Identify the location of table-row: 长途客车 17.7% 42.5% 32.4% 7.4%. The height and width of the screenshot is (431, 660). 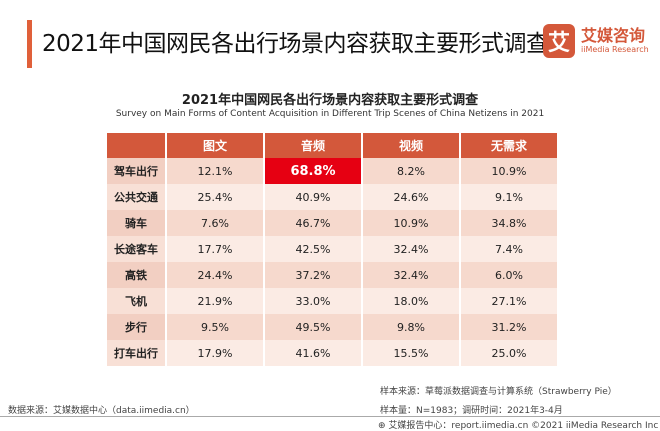
(332, 249).